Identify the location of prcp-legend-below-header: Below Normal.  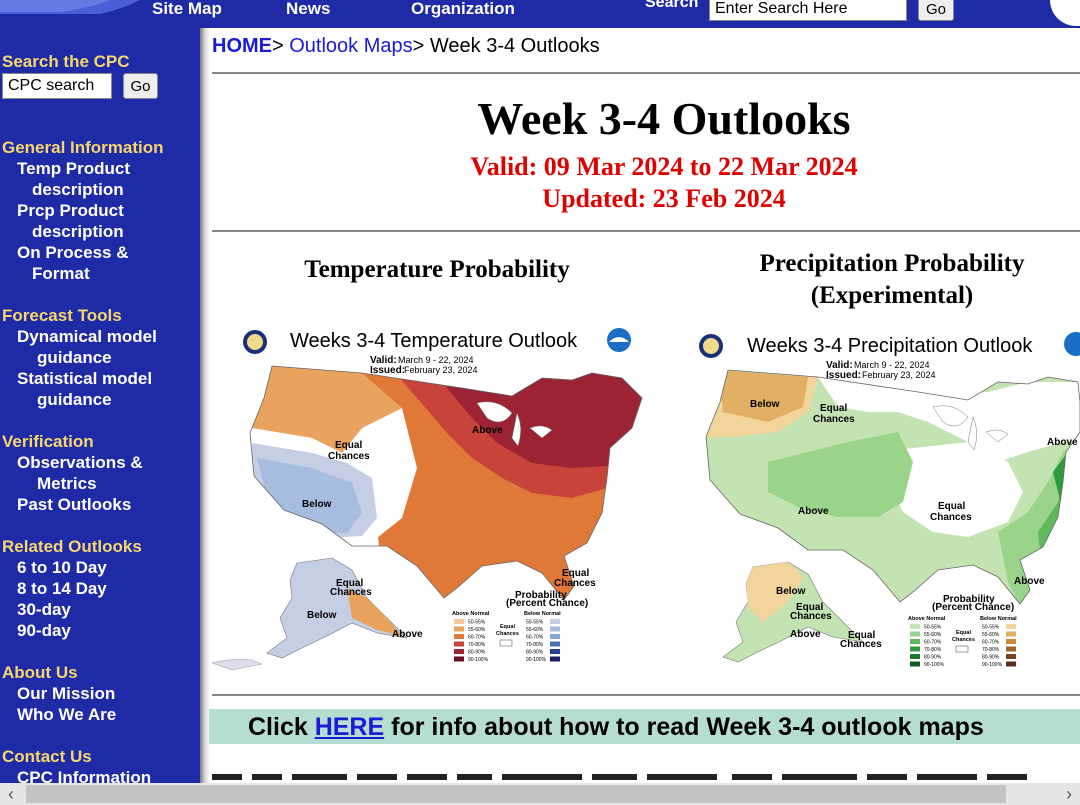
(998, 619).